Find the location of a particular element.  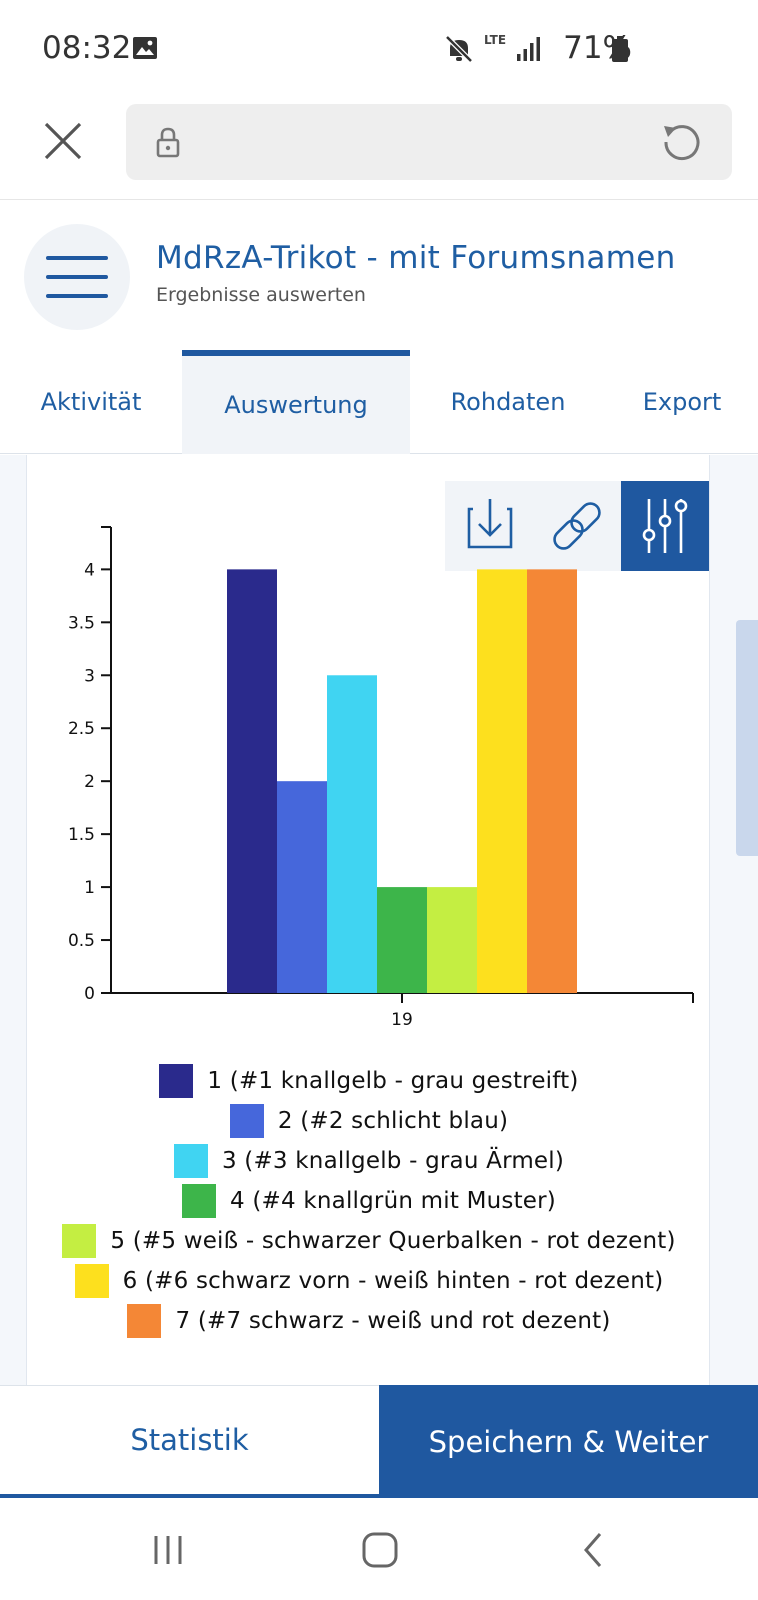

signal-icon is located at coordinates (528, 49).